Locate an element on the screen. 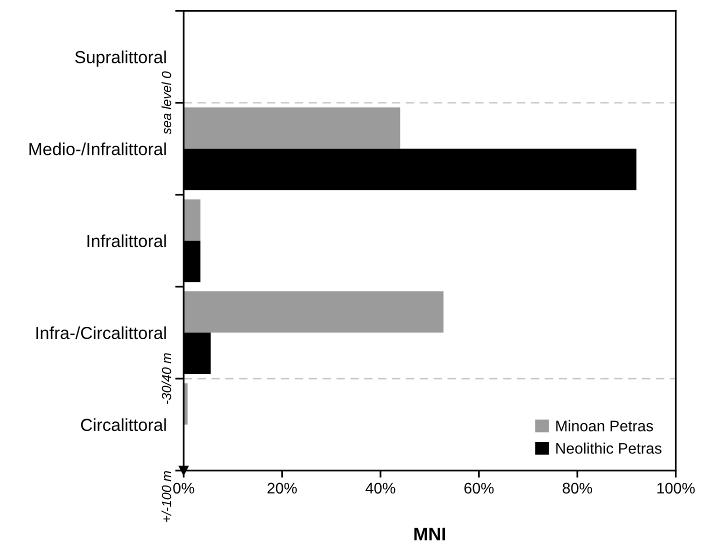 Image resolution: width=701 pixels, height=544 pixels. x-tick-label: 100% is located at coordinates (676, 488).